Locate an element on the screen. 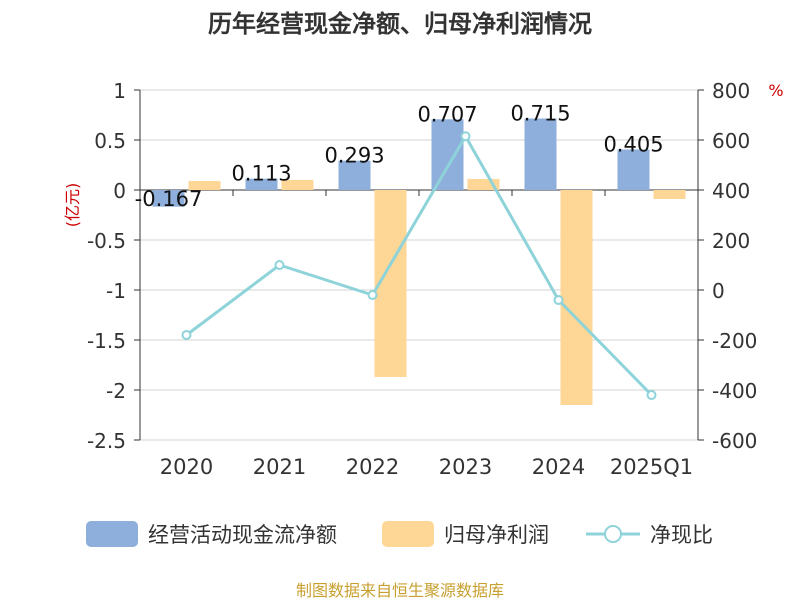 This screenshot has height=601, width=800. x-tick-label: 2020 is located at coordinates (186, 467).